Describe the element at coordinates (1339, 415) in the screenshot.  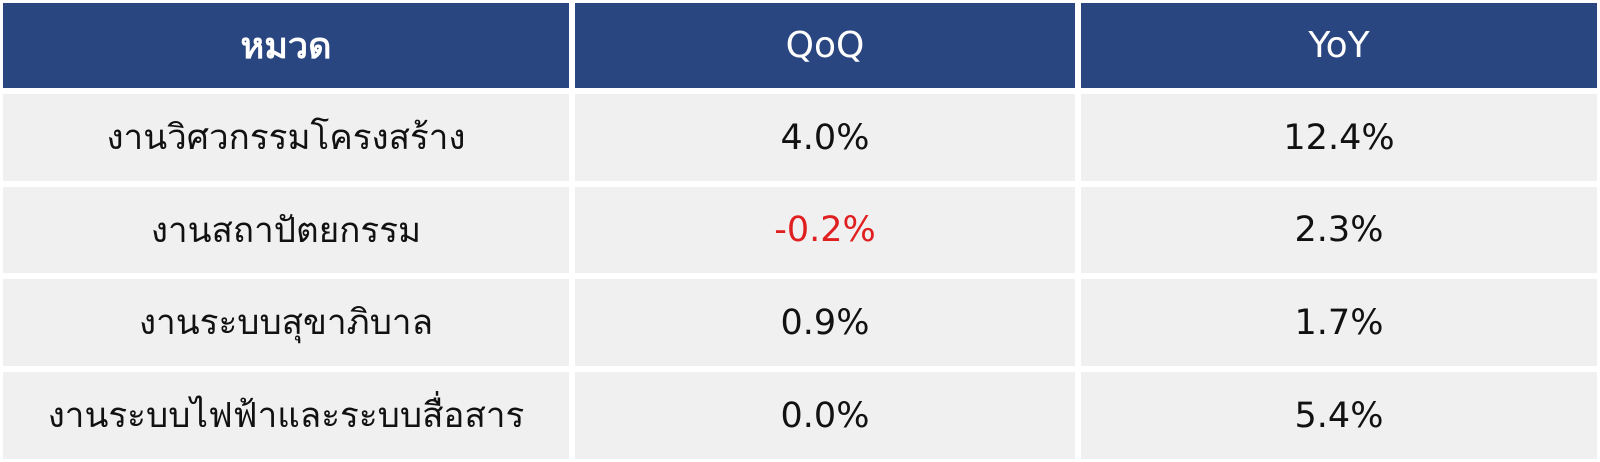
I see `row-4-yoy: 5.4%` at that location.